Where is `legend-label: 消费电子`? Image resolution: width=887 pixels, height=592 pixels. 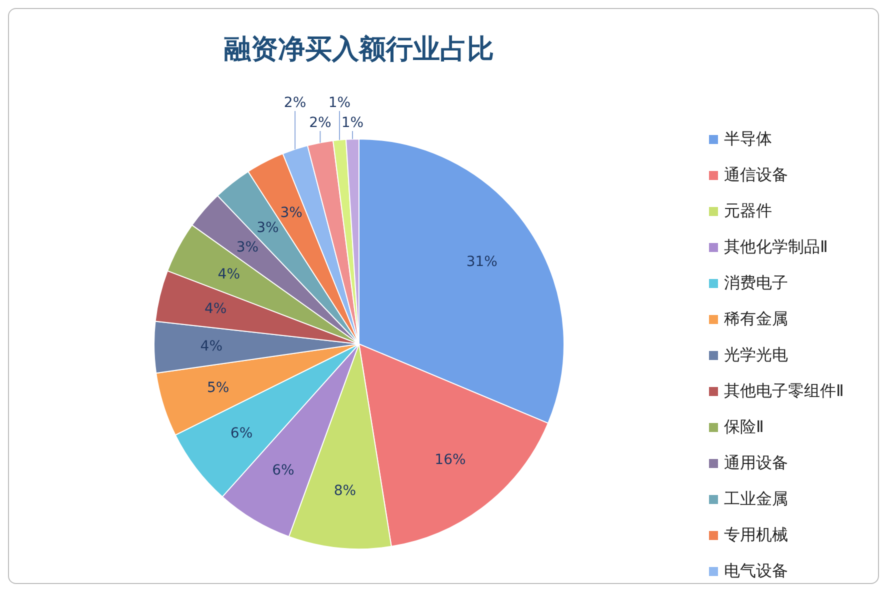 legend-label: 消费电子 is located at coordinates (756, 283).